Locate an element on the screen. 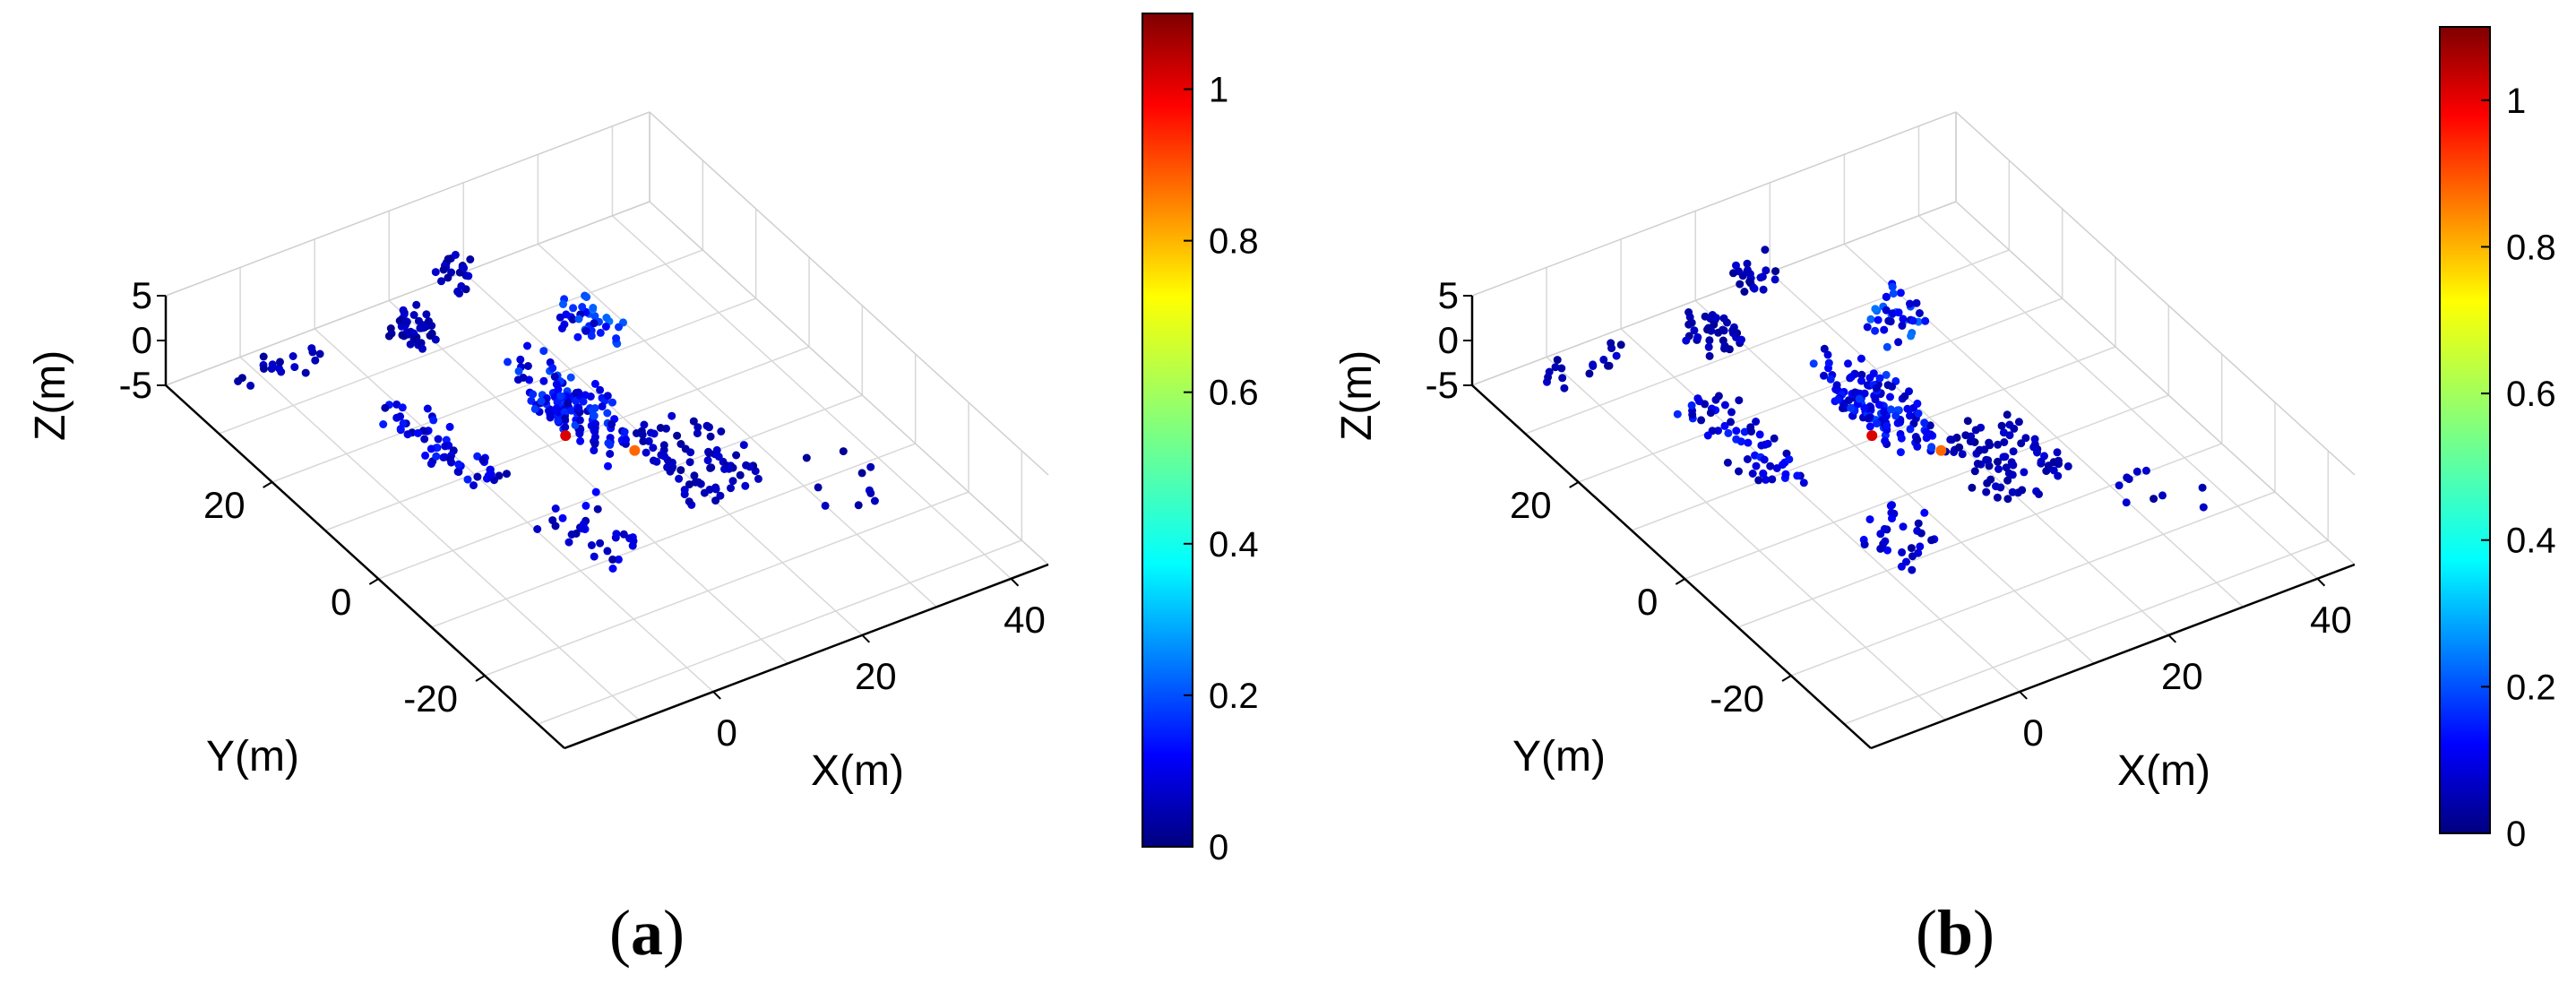  y-tick-mark is located at coordinates (1786, 678).